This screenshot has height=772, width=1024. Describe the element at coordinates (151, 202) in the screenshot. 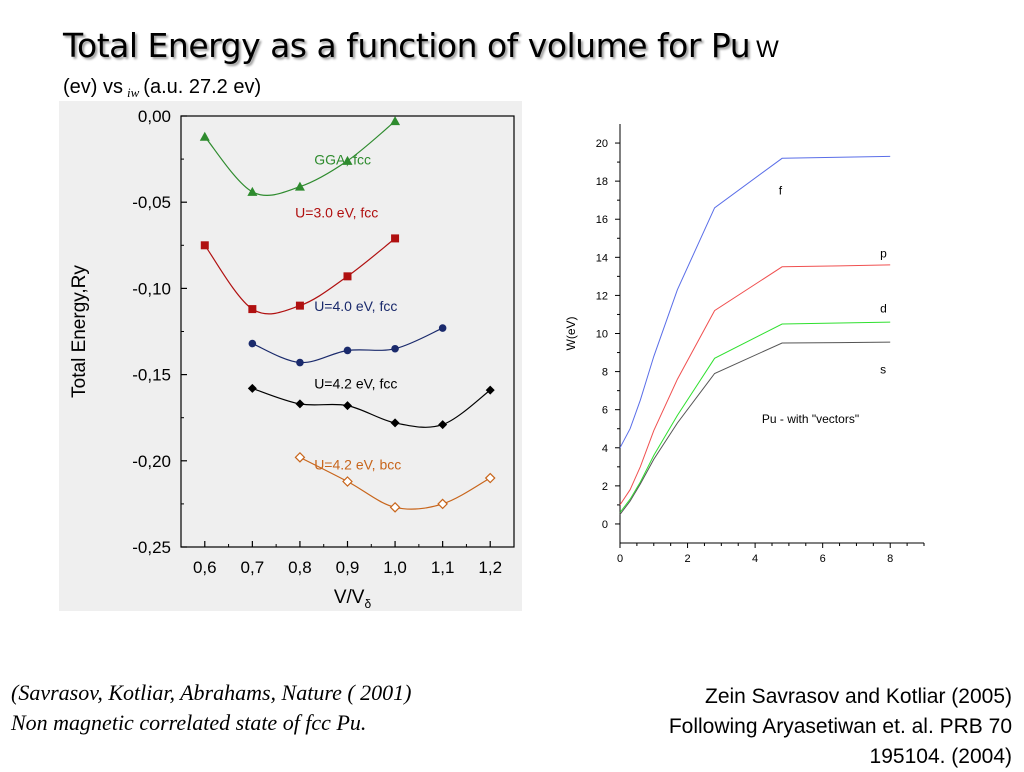

I see `y-tick-label: -0,05` at that location.